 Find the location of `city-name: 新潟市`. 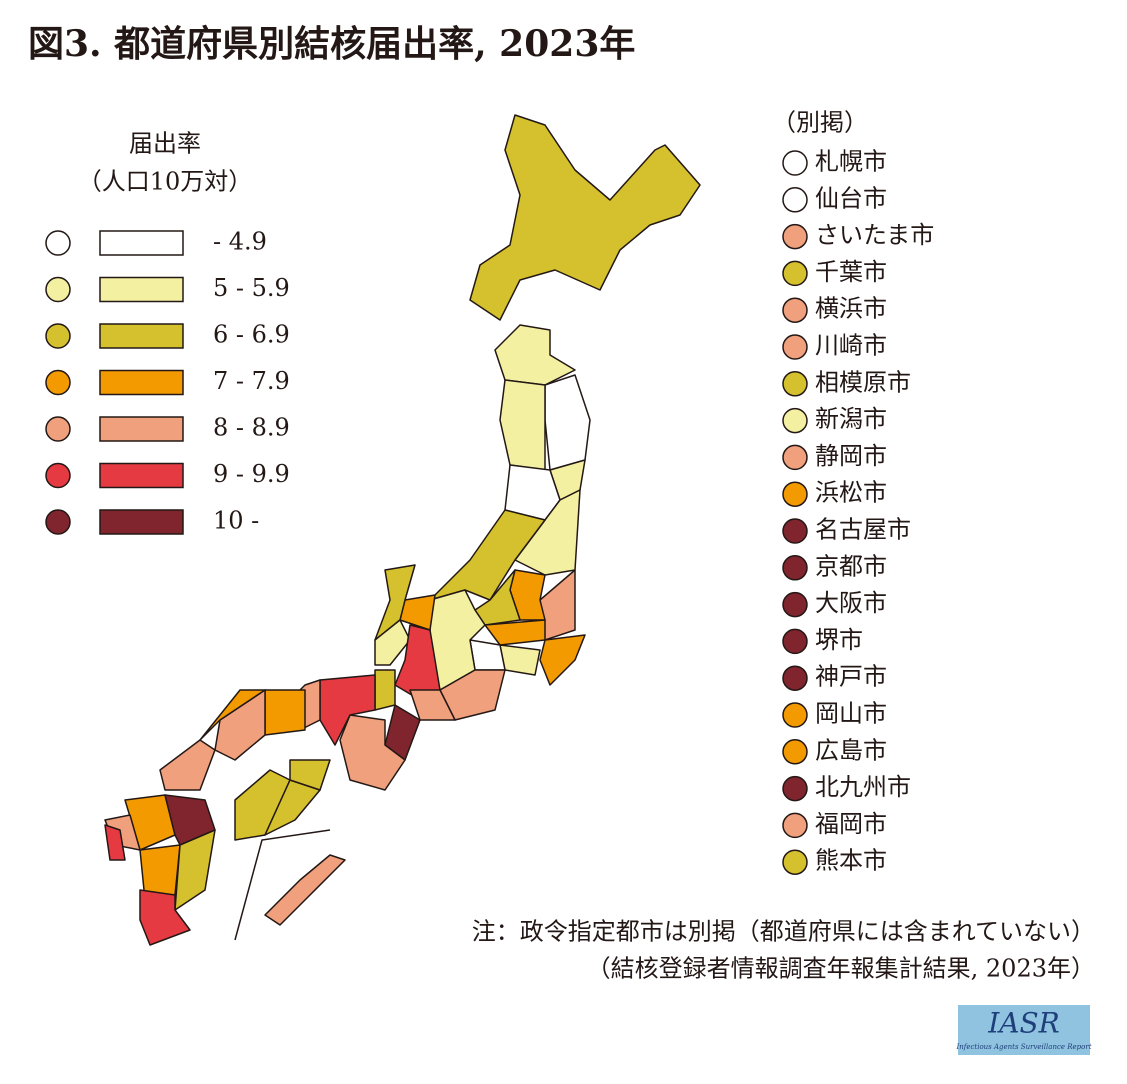

city-name: 新潟市 is located at coordinates (851, 419).